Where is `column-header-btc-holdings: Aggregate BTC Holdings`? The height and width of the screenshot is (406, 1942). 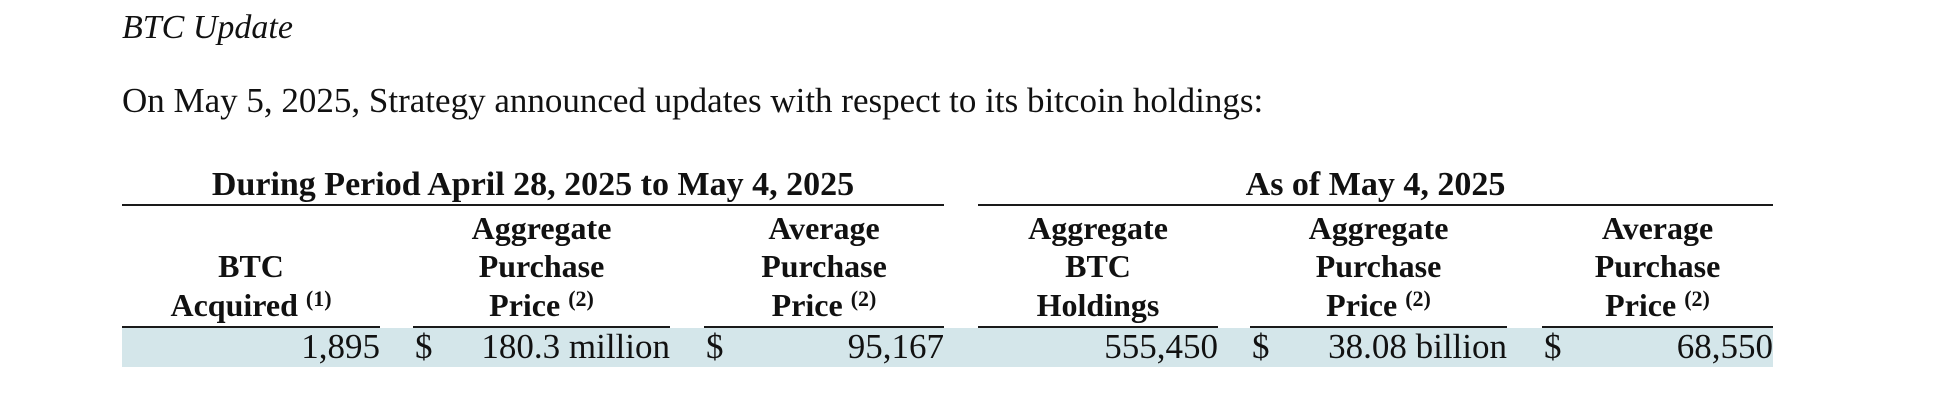 column-header-btc-holdings: Aggregate BTC Holdings is located at coordinates (1098, 267).